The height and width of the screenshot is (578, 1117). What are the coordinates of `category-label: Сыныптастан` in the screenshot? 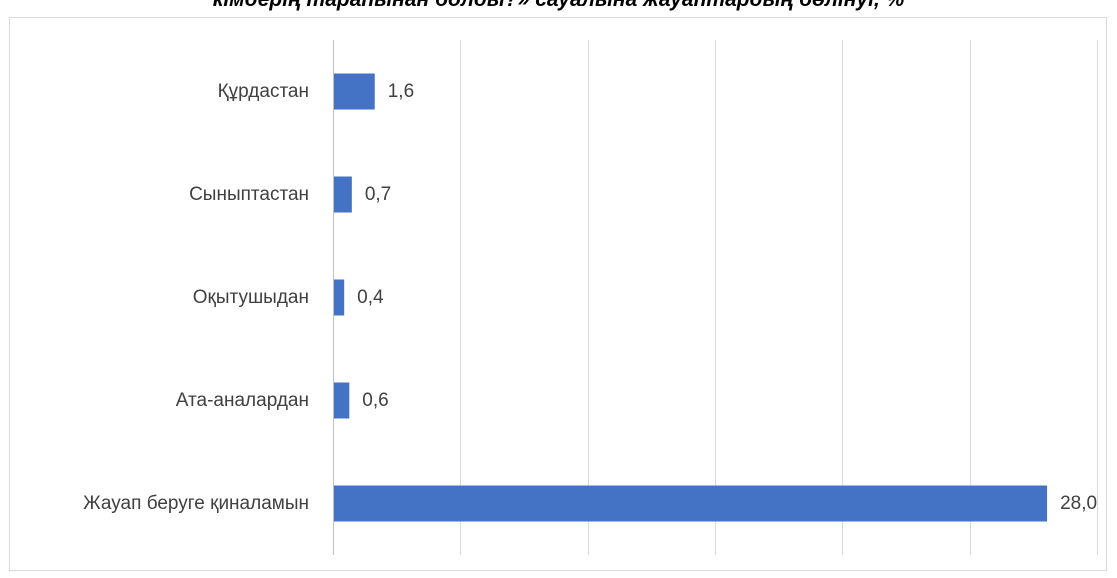 It's located at (249, 194).